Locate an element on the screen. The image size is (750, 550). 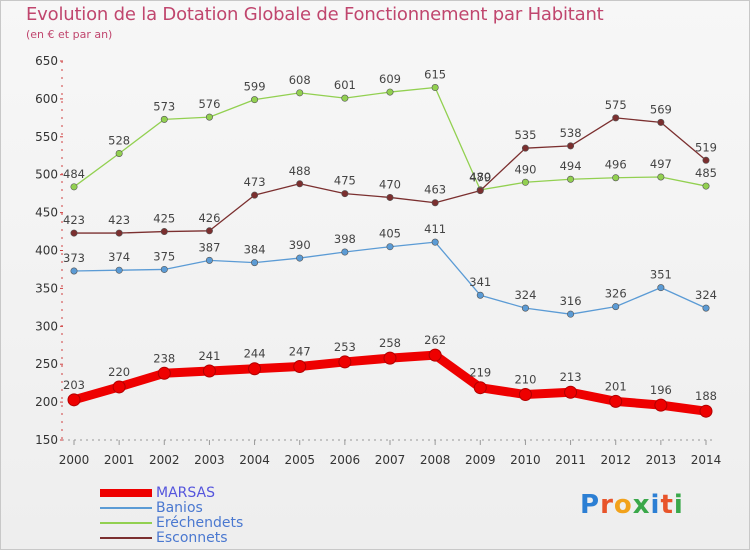
data-label: 485 is located at coordinates (706, 173).